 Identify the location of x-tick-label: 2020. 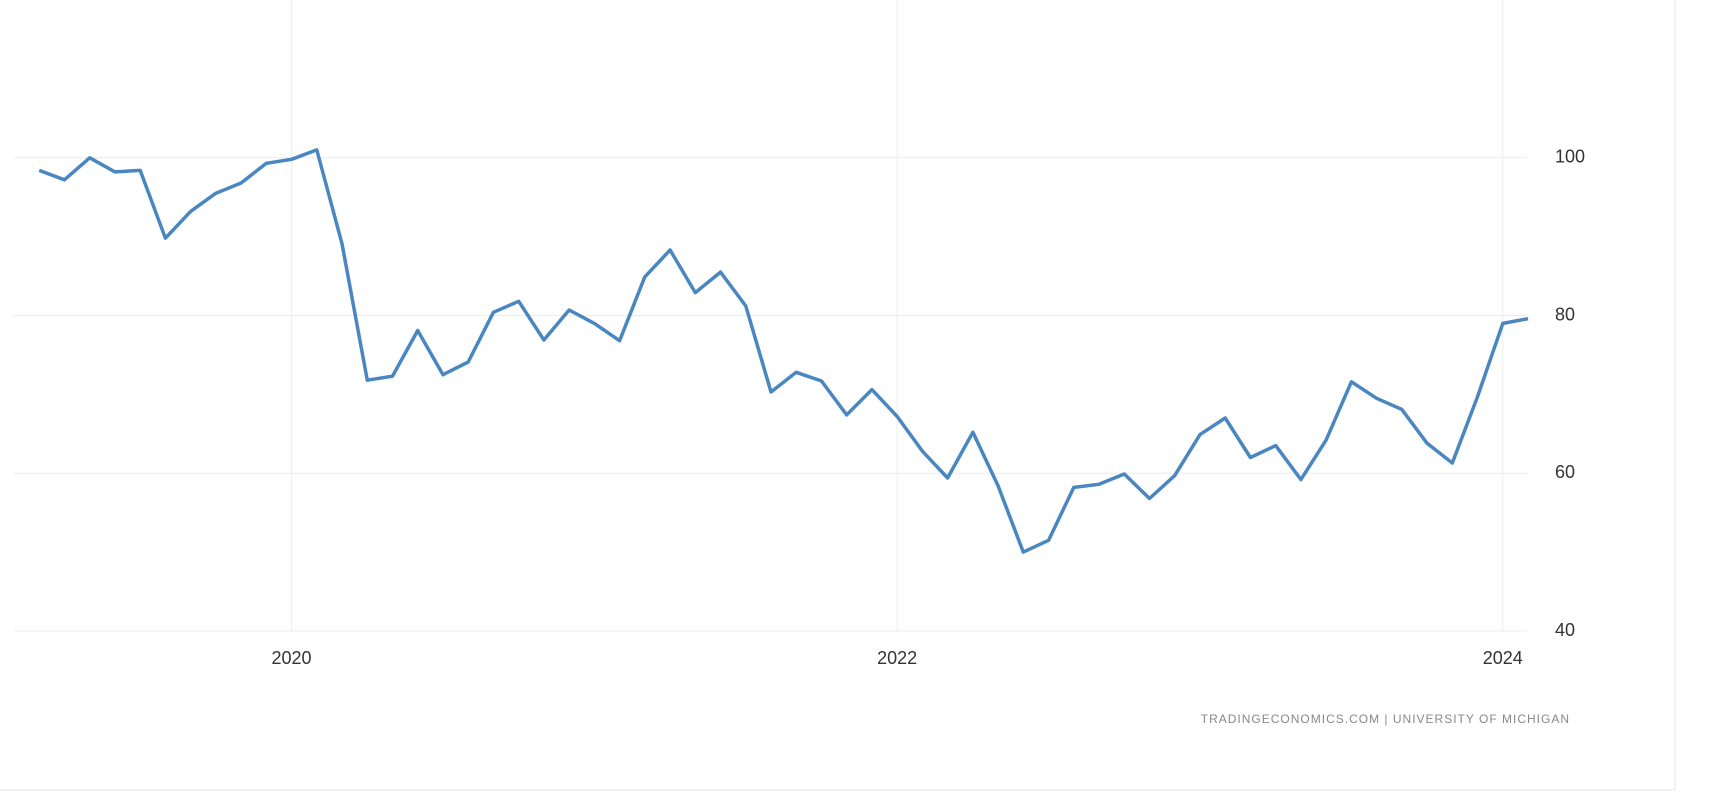
(292, 658).